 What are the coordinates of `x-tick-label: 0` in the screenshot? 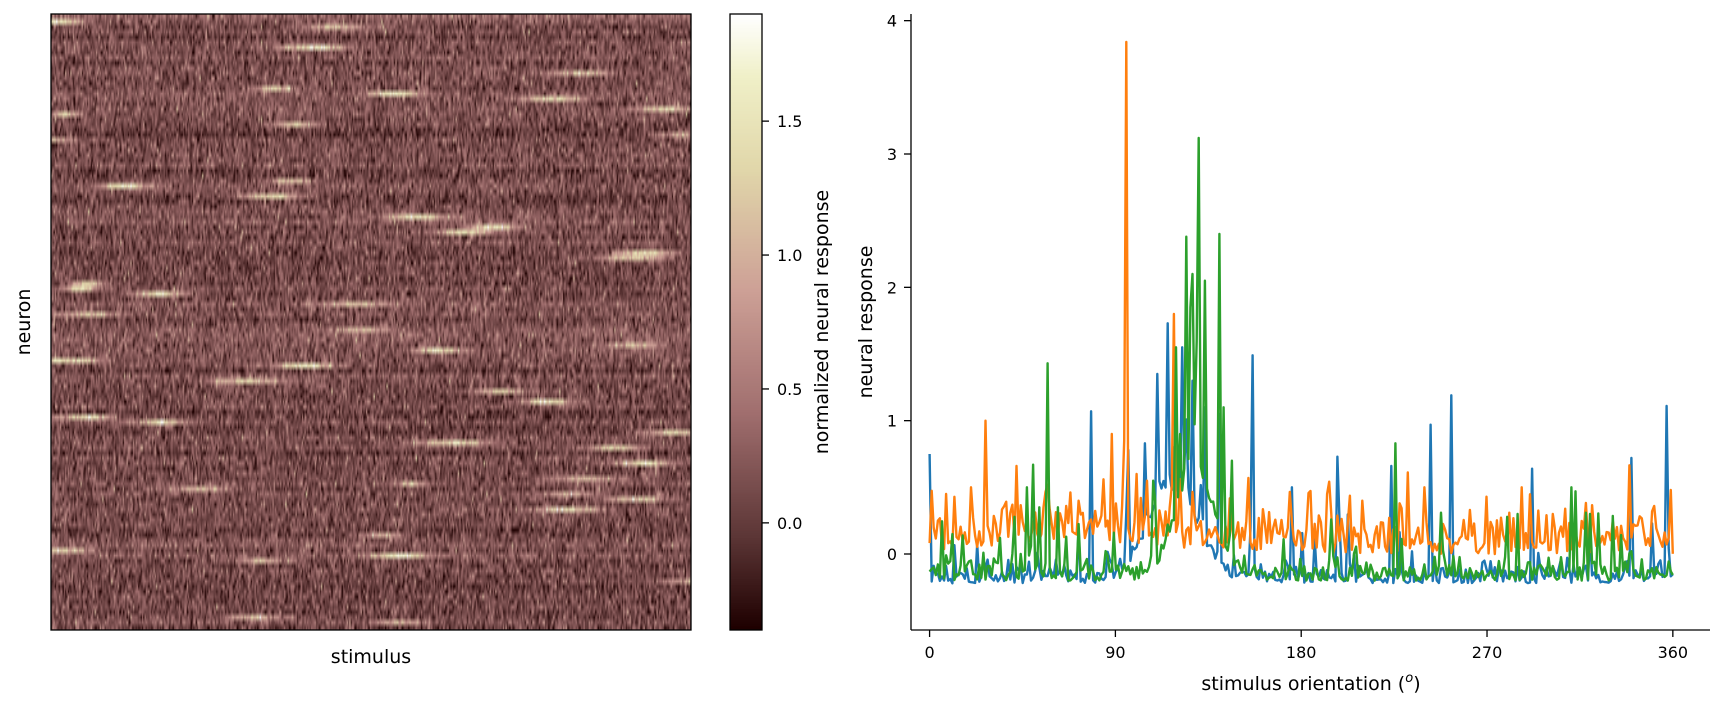 It's located at (929, 652).